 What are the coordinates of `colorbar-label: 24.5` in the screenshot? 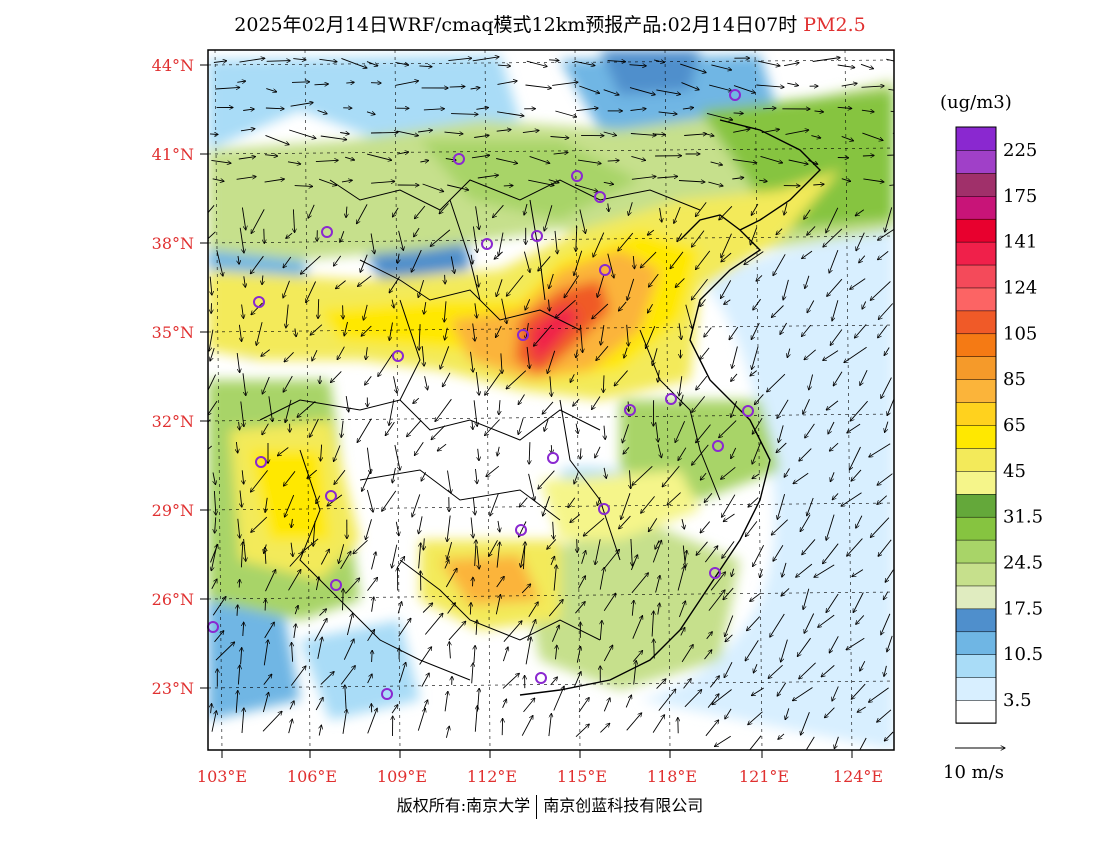 It's located at (1023, 563).